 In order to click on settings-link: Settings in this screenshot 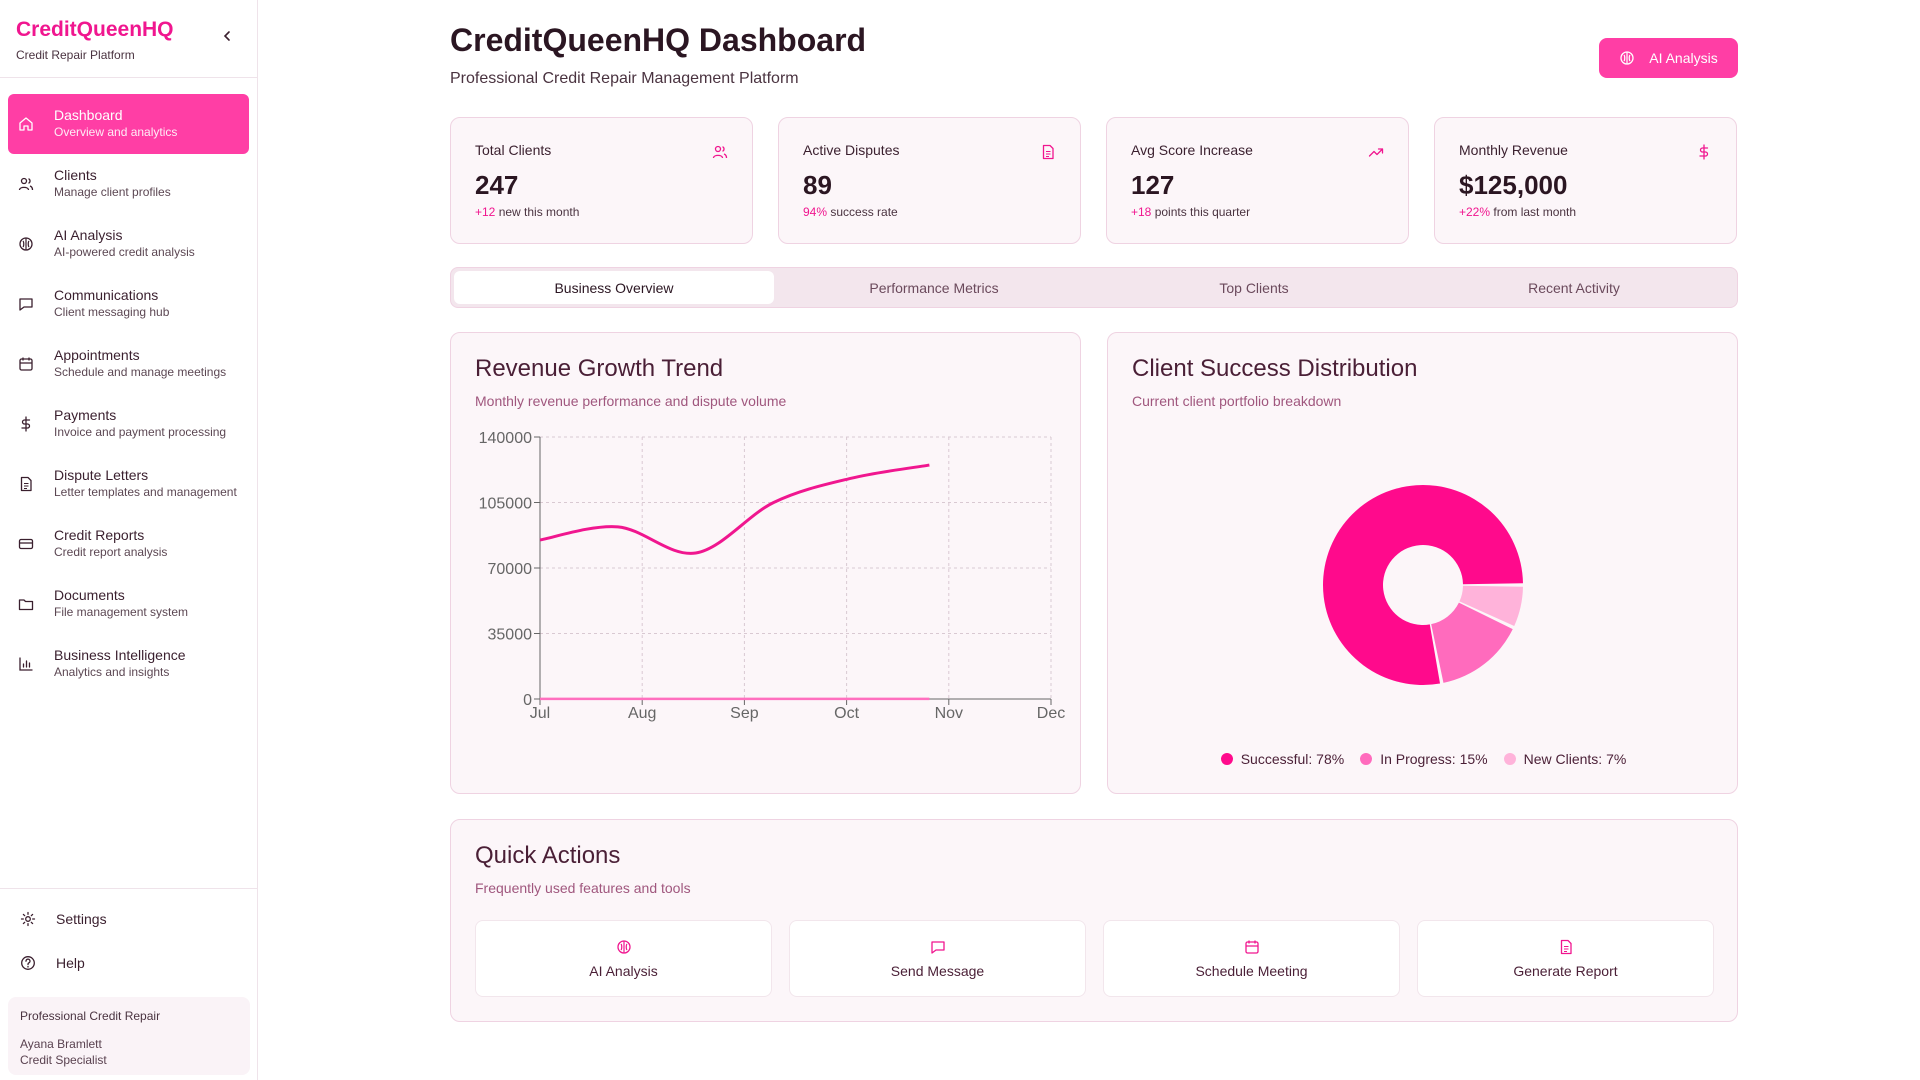, I will do `click(129, 919)`.